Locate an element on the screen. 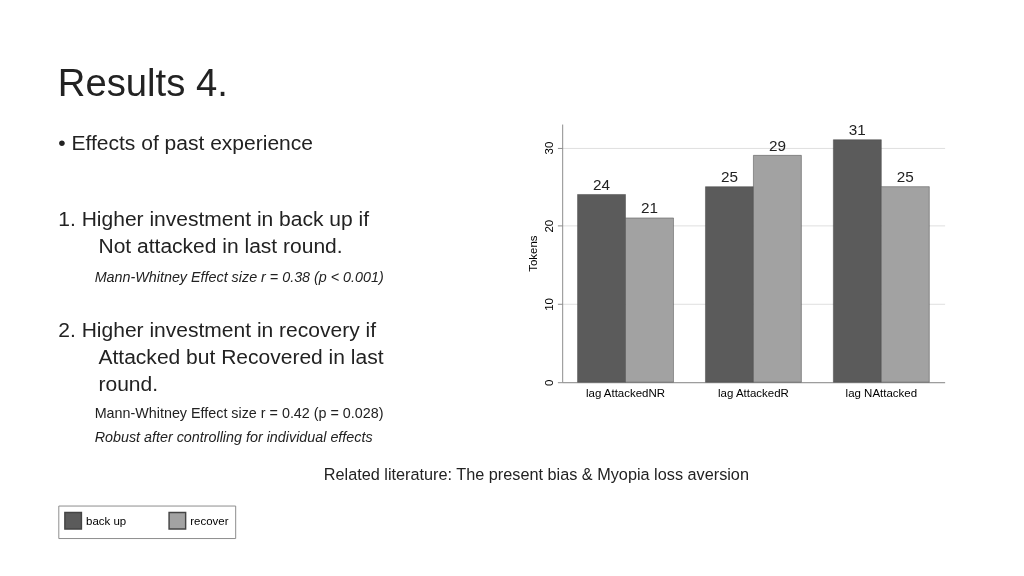 The height and width of the screenshot is (576, 1024). text: 2. Higher investment in recovery if is located at coordinates (217, 330).